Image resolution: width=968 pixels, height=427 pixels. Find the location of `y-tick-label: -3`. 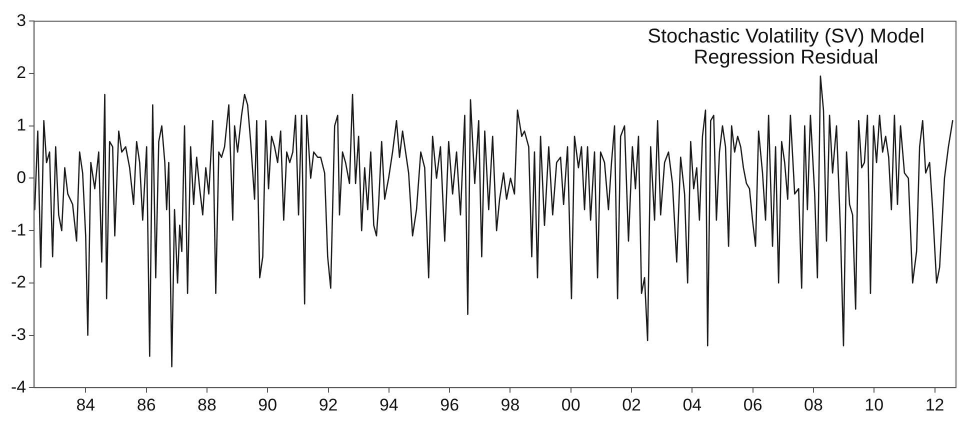

y-tick-label: -3 is located at coordinates (18, 334).